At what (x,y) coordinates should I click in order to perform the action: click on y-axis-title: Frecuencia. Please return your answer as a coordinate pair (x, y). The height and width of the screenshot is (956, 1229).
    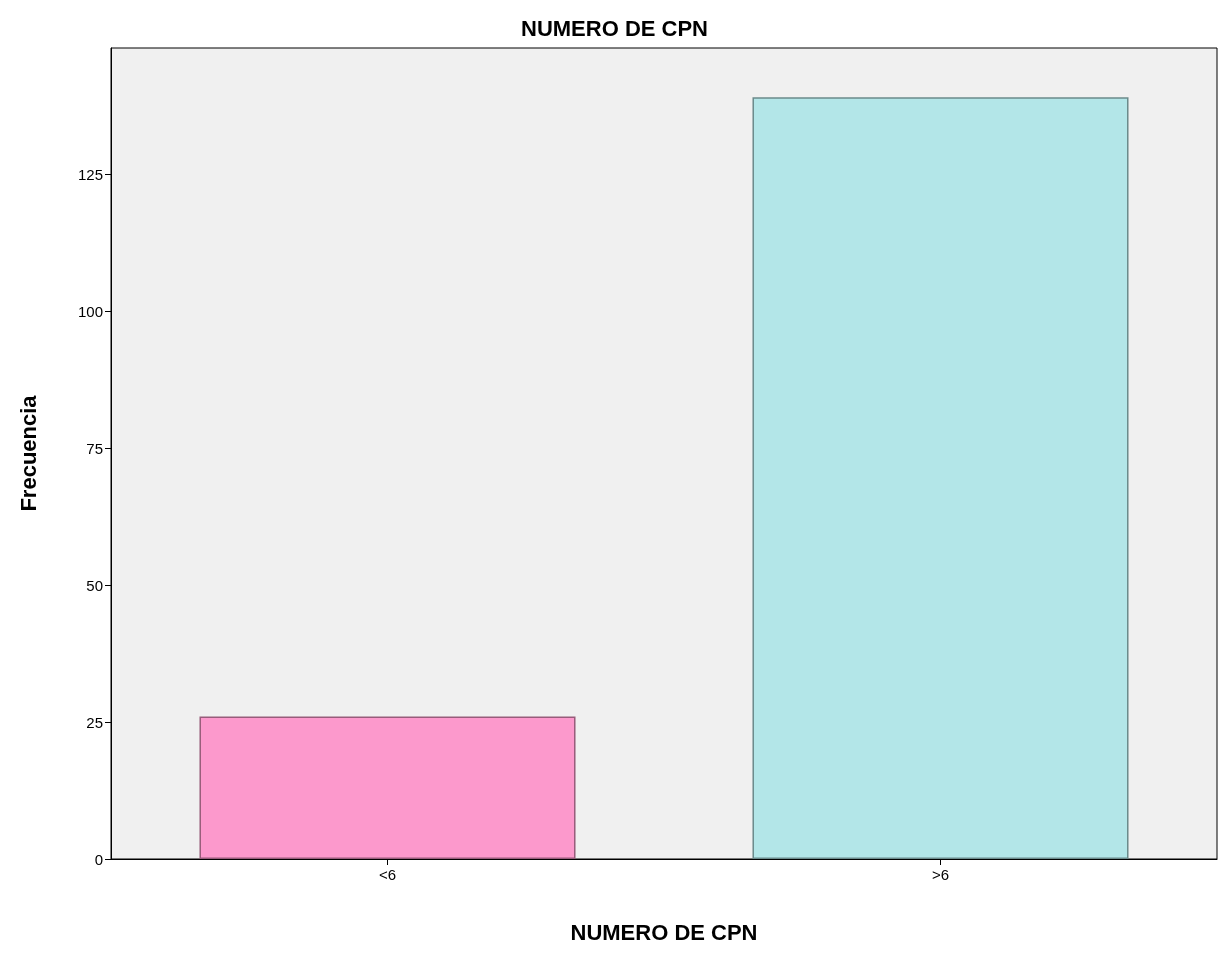
    Looking at the image, I should click on (28, 453).